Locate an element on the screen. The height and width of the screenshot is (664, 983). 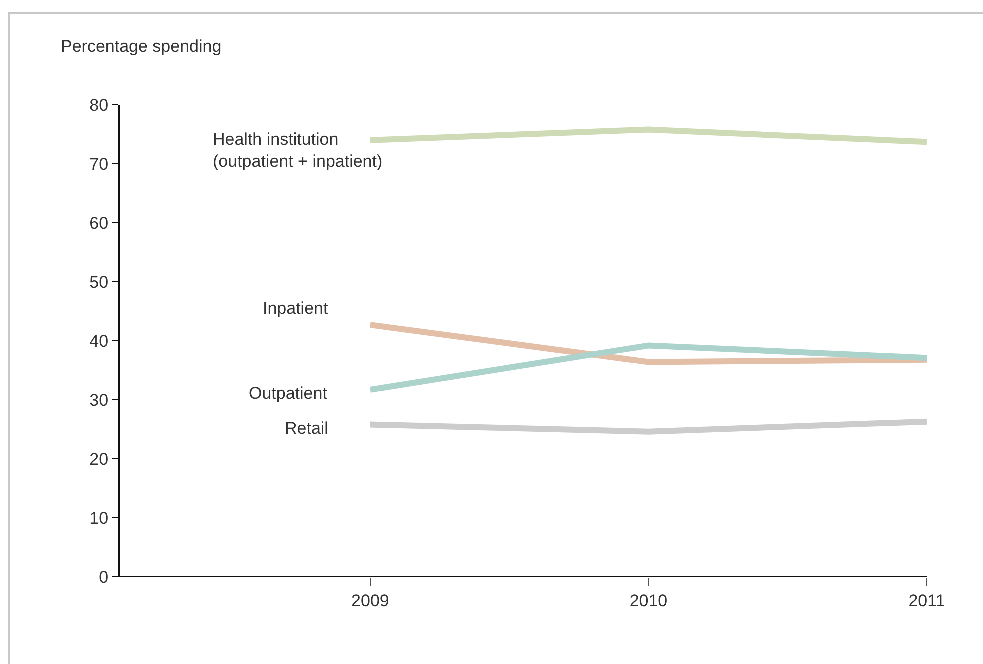
x-tick-label: 2010 is located at coordinates (649, 600).